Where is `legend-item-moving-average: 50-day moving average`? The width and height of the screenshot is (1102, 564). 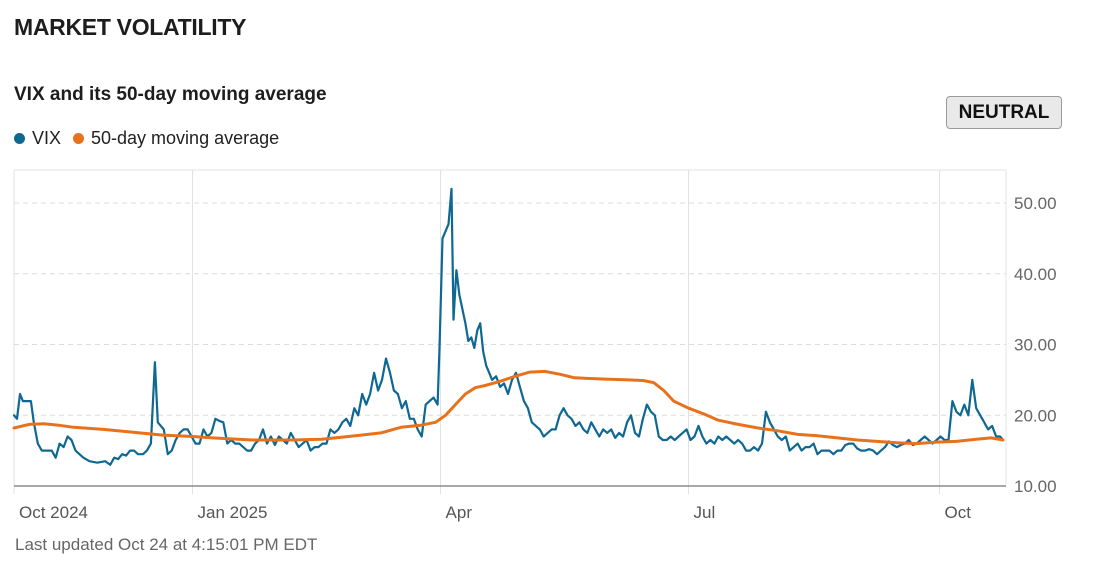
legend-item-moving-average: 50-day moving average is located at coordinates (176, 138).